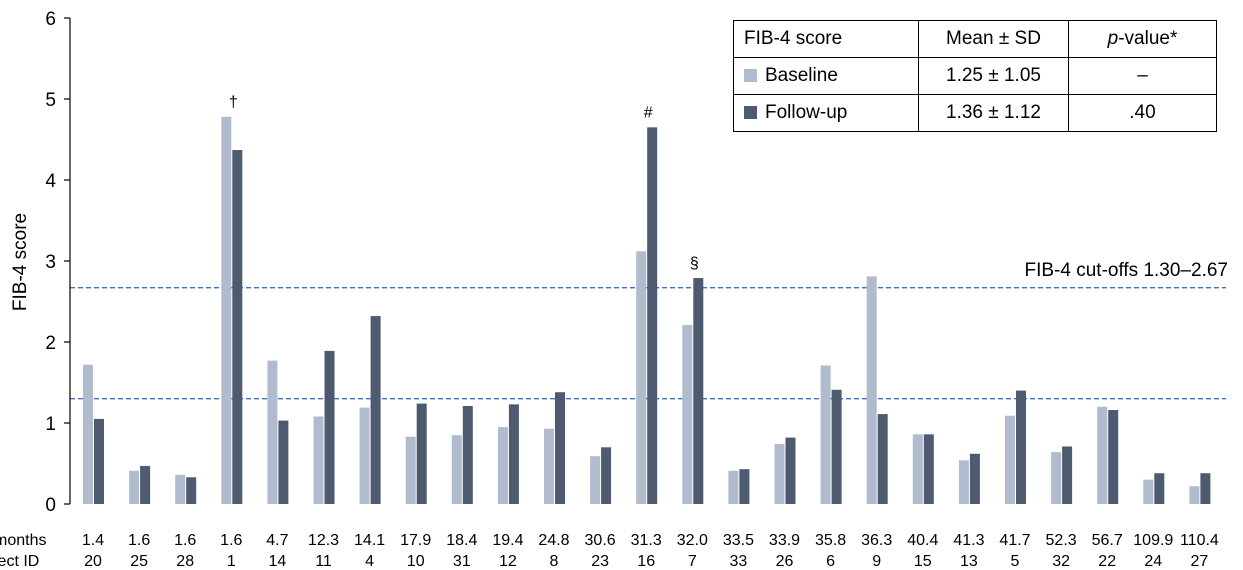 The height and width of the screenshot is (570, 1243). What do you see at coordinates (830, 540) in the screenshot?
I see `months-label: 35.8` at bounding box center [830, 540].